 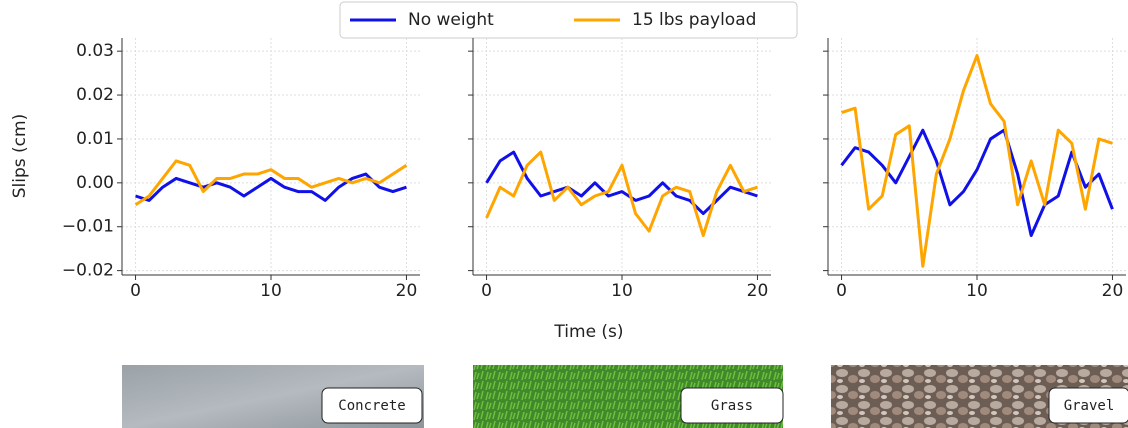 I want to click on annotation: Grass, so click(x=732, y=406).